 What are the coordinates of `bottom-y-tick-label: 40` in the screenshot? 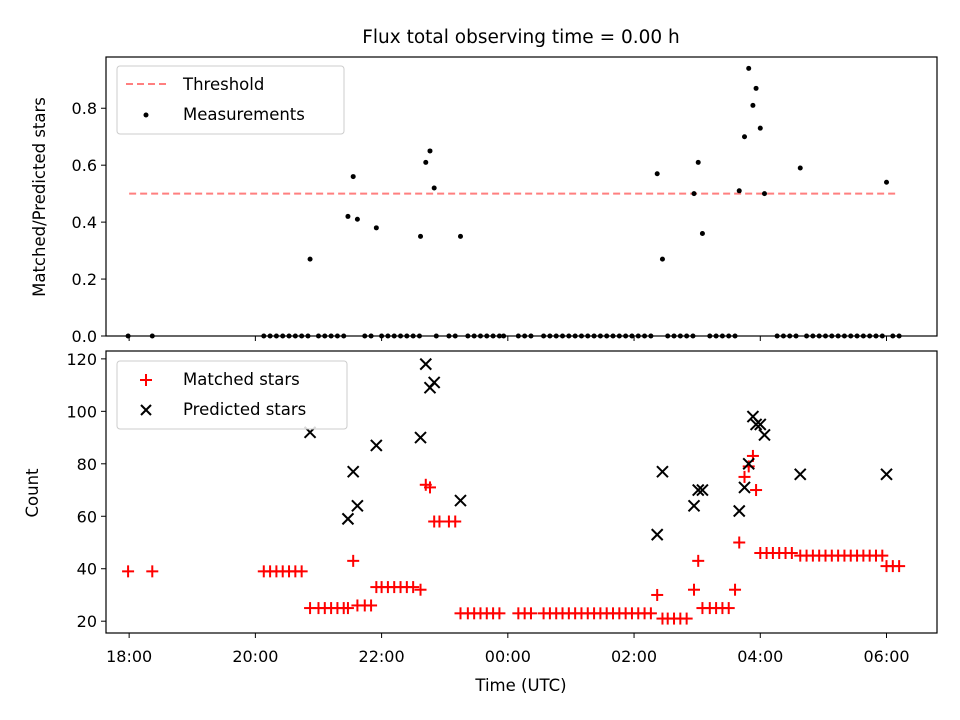 It's located at (87, 569).